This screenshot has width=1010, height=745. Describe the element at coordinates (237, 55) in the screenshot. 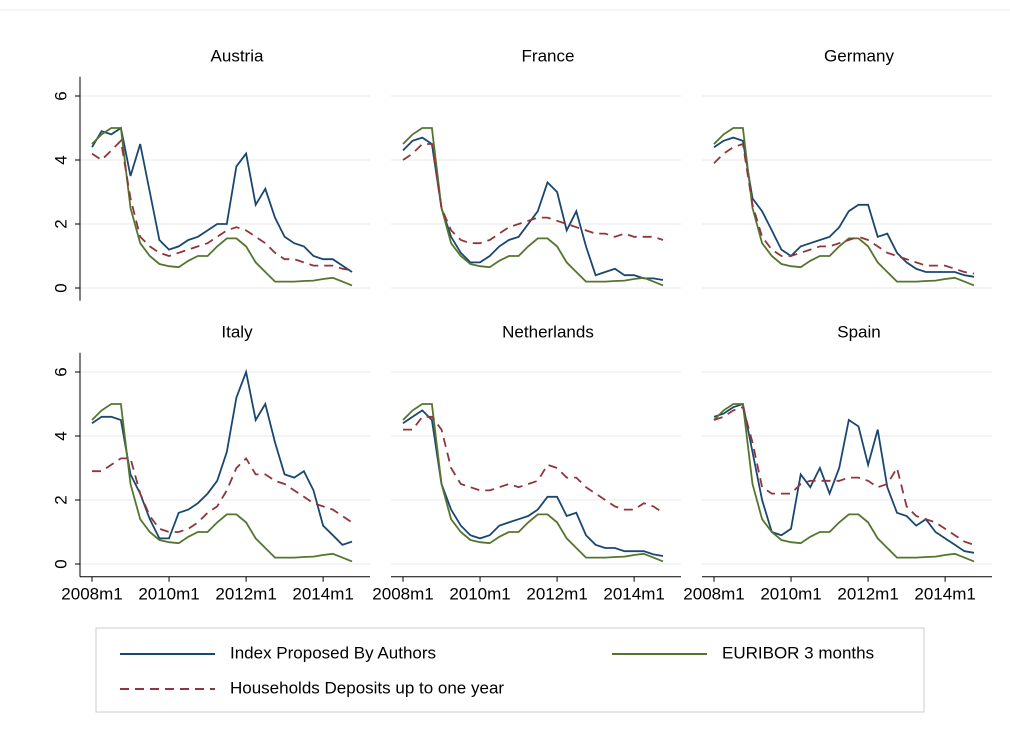

I see `panel-title: Austria` at that location.